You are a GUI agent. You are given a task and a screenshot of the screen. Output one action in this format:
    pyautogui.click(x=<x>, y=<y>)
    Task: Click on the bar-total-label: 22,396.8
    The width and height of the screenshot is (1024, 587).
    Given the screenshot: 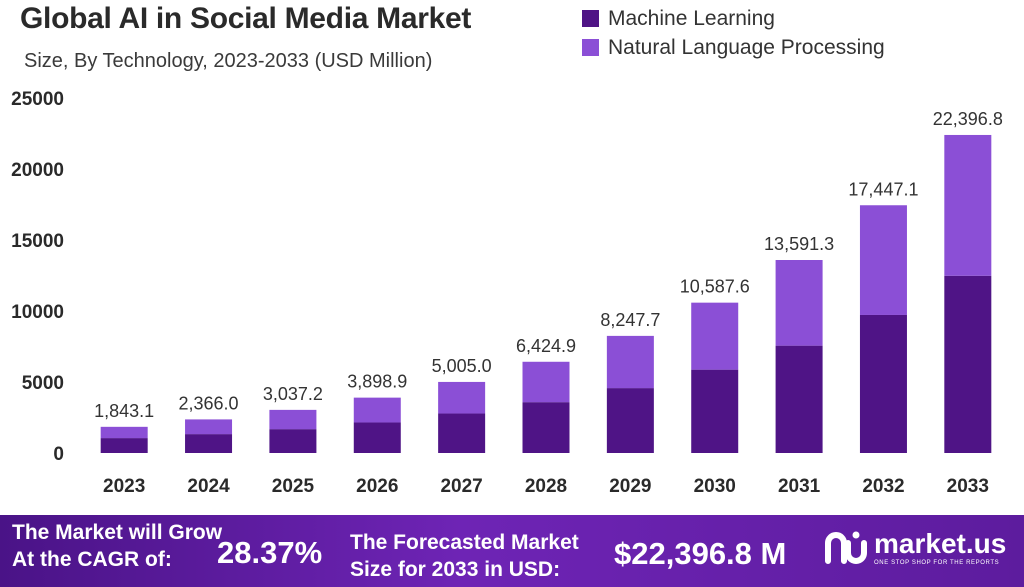 What is the action you would take?
    pyautogui.click(x=968, y=119)
    